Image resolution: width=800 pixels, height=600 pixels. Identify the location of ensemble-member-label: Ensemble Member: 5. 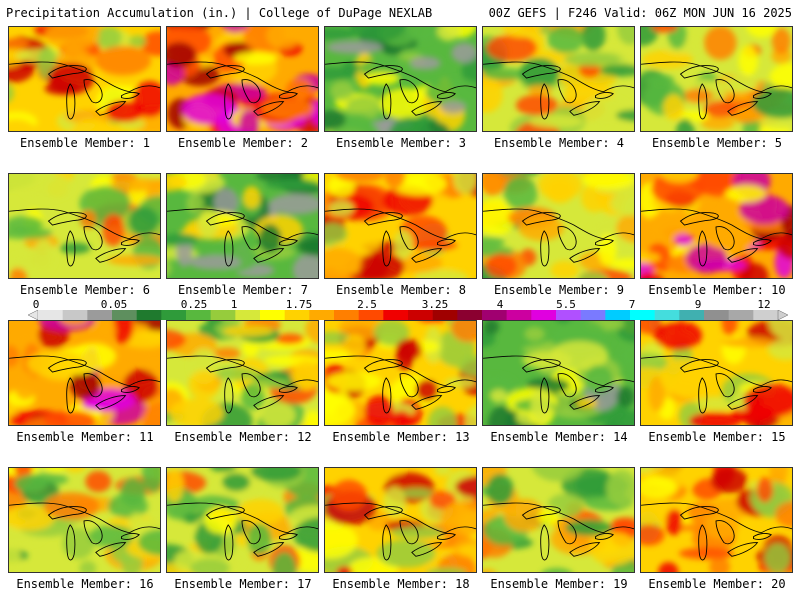
(717, 143).